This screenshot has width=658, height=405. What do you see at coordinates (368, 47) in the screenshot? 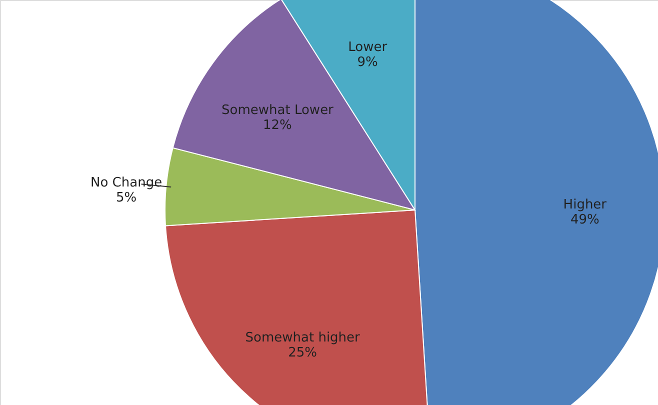
I see `slice-label: Lower` at bounding box center [368, 47].